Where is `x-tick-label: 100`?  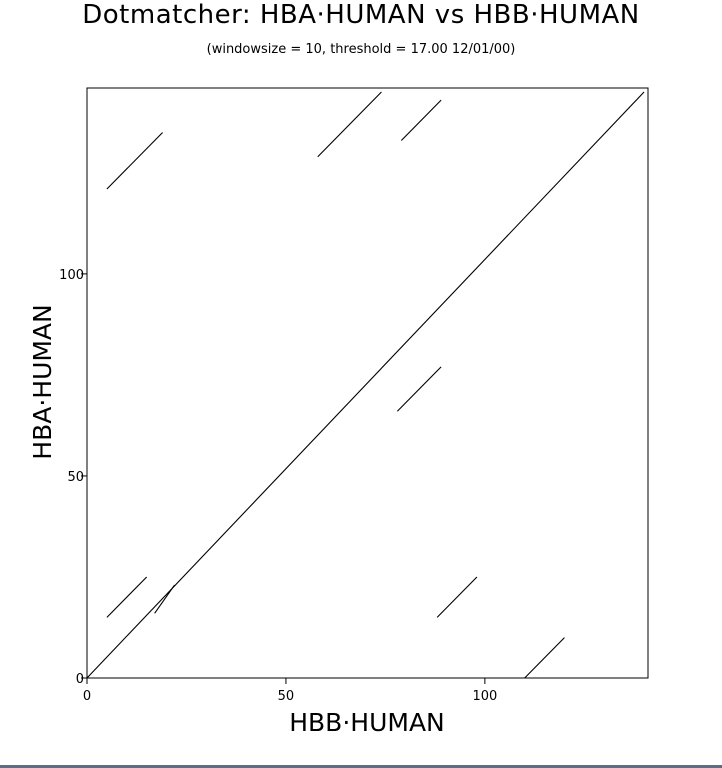
x-tick-label: 100 is located at coordinates (484, 696).